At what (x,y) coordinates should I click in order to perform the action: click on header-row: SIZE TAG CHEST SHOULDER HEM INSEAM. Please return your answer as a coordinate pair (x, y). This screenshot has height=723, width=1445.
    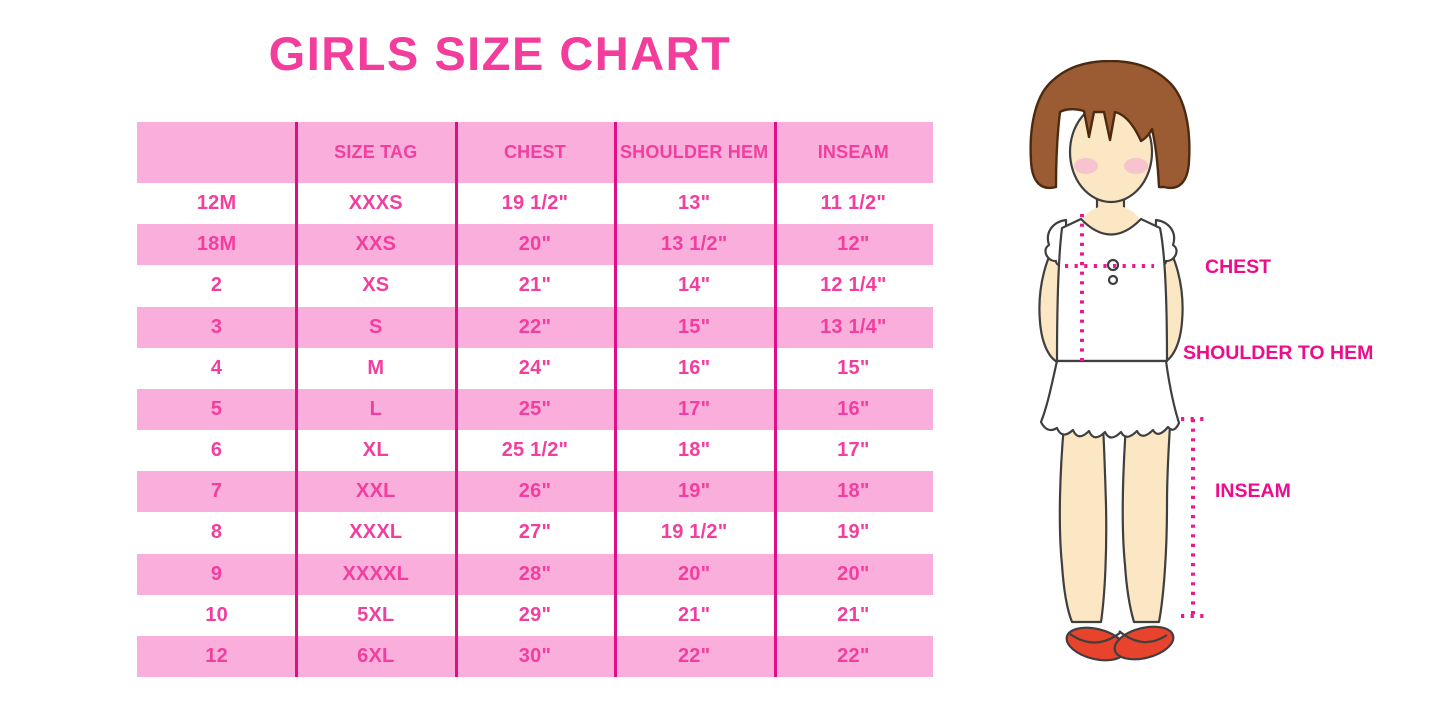
    Looking at the image, I should click on (535, 152).